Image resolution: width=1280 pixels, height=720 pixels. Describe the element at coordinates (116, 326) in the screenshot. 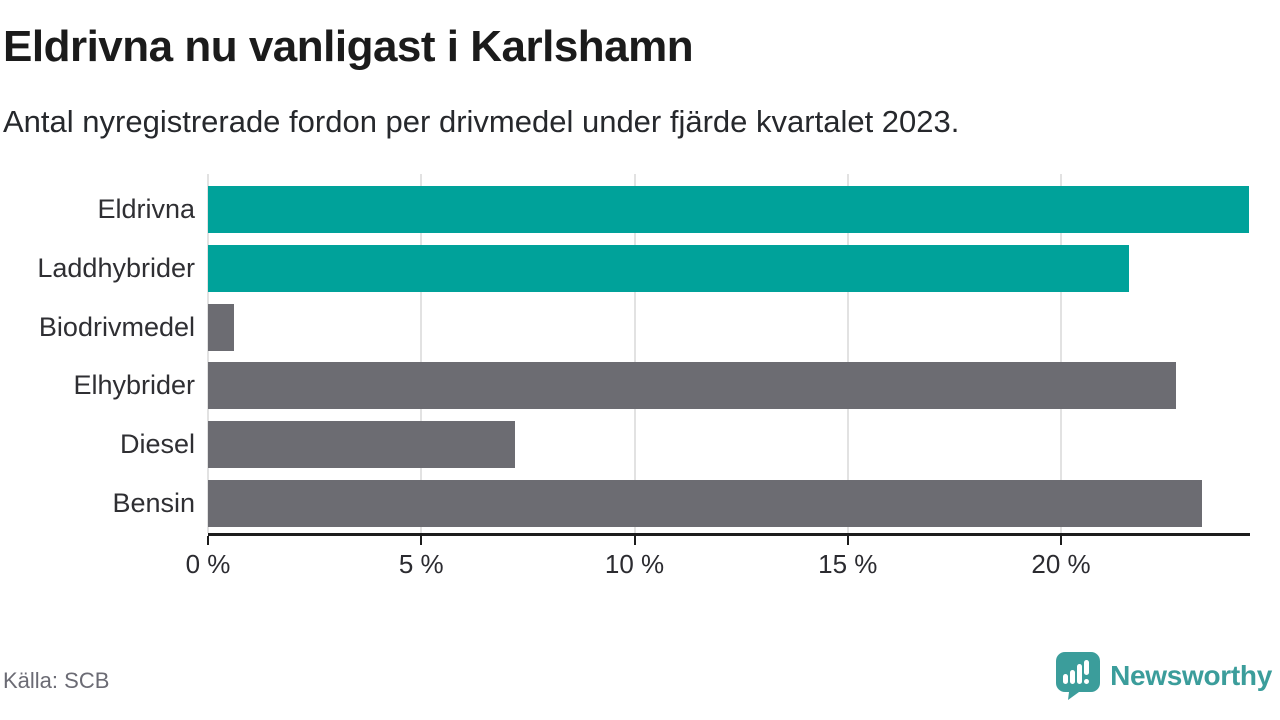

I see `category-label-biodrivmedel: Biodrivmedel` at that location.